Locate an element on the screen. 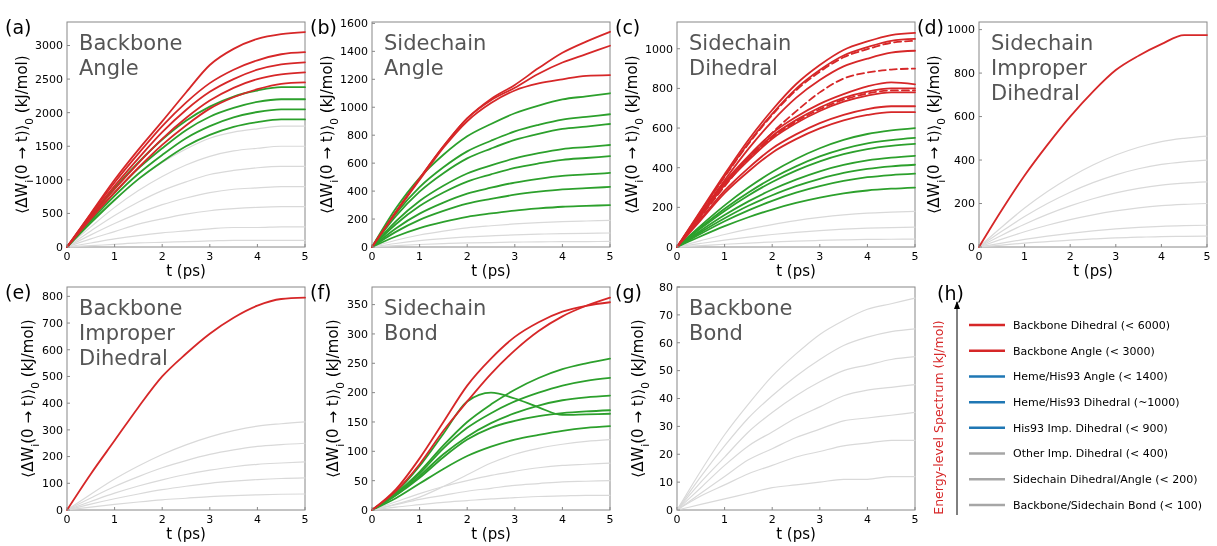 The image size is (1217, 546). text: Backbone Bond is located at coordinates (741, 320).